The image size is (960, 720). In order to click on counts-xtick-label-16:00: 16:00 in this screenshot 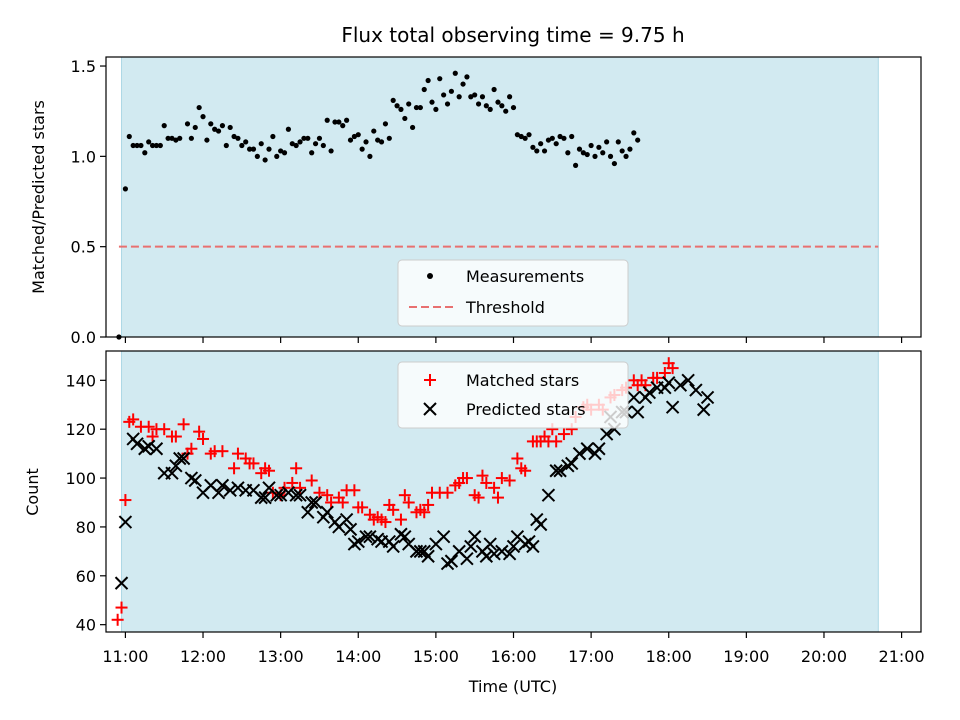, I will do `click(513, 656)`.